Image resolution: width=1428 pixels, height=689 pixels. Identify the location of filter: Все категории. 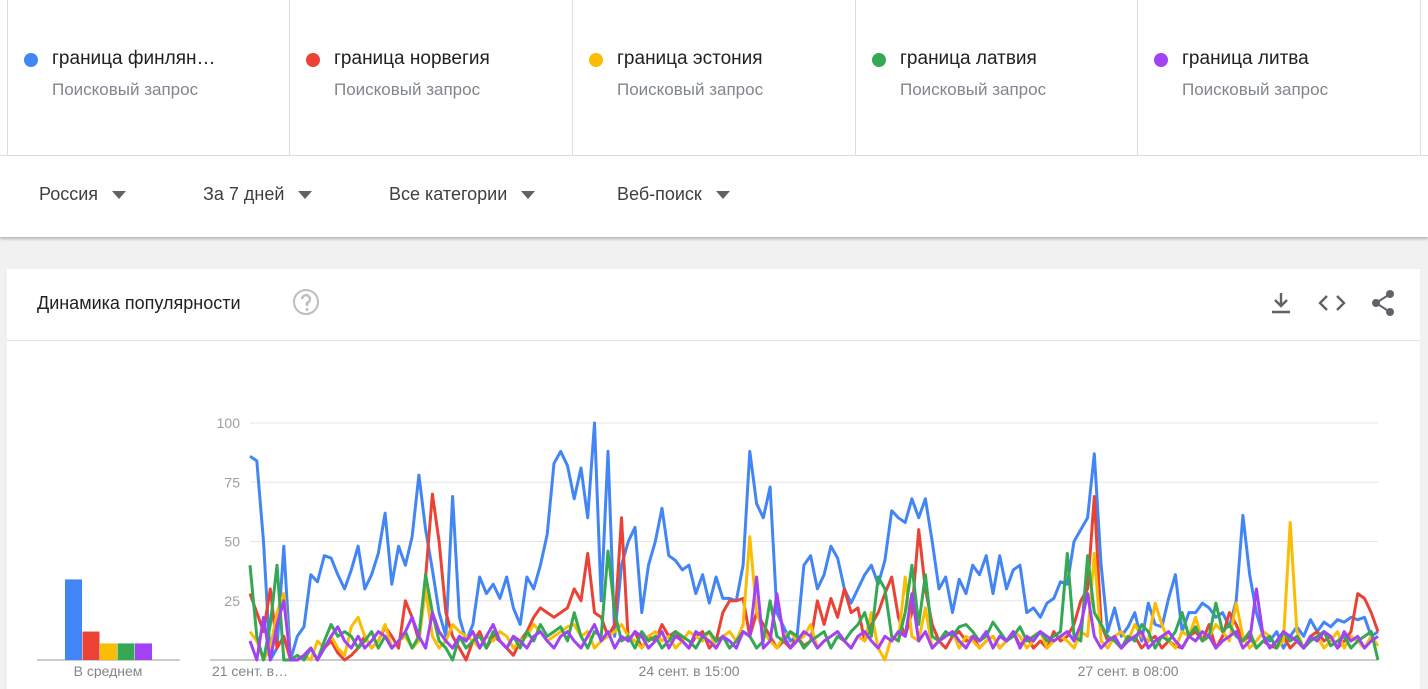
(462, 194).